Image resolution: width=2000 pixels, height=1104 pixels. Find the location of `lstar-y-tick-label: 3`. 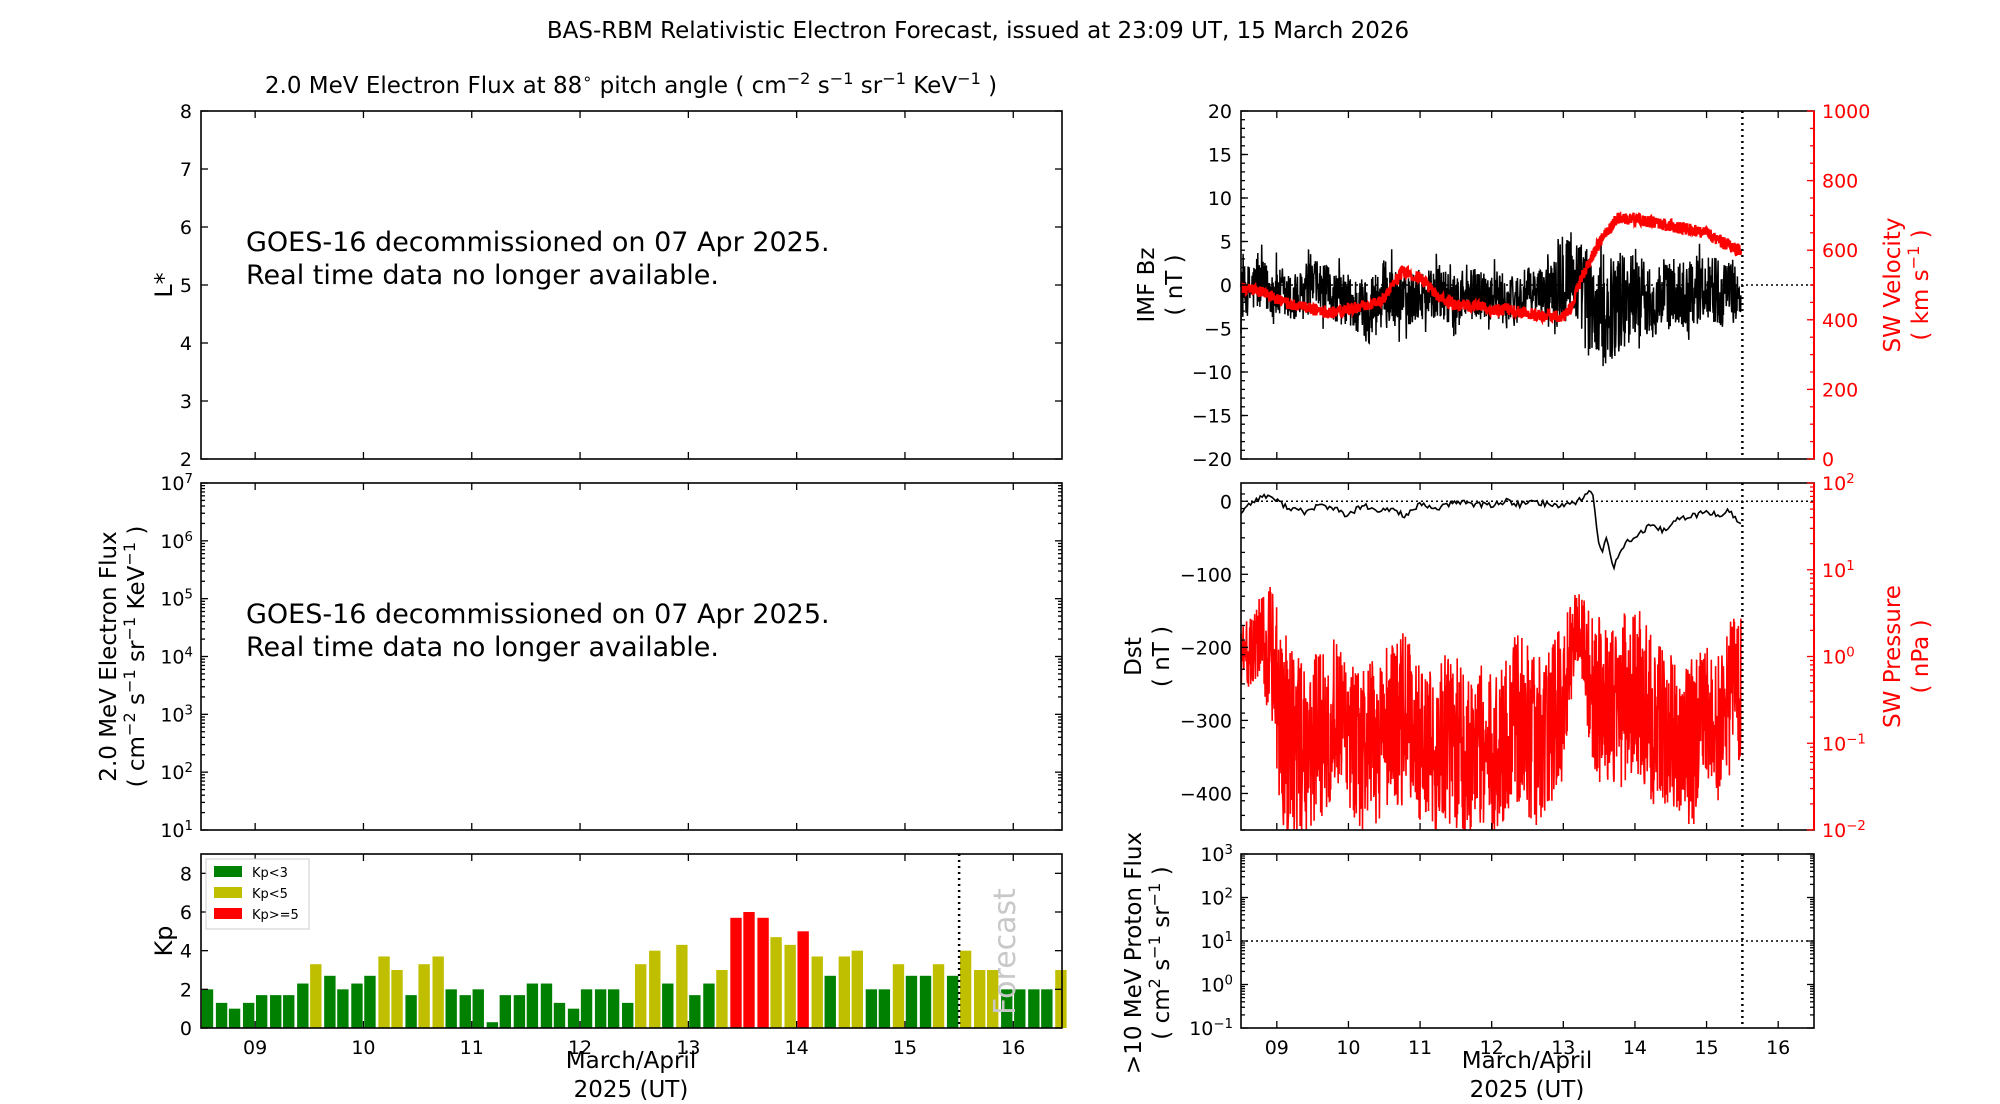

lstar-y-tick-label: 3 is located at coordinates (186, 402).